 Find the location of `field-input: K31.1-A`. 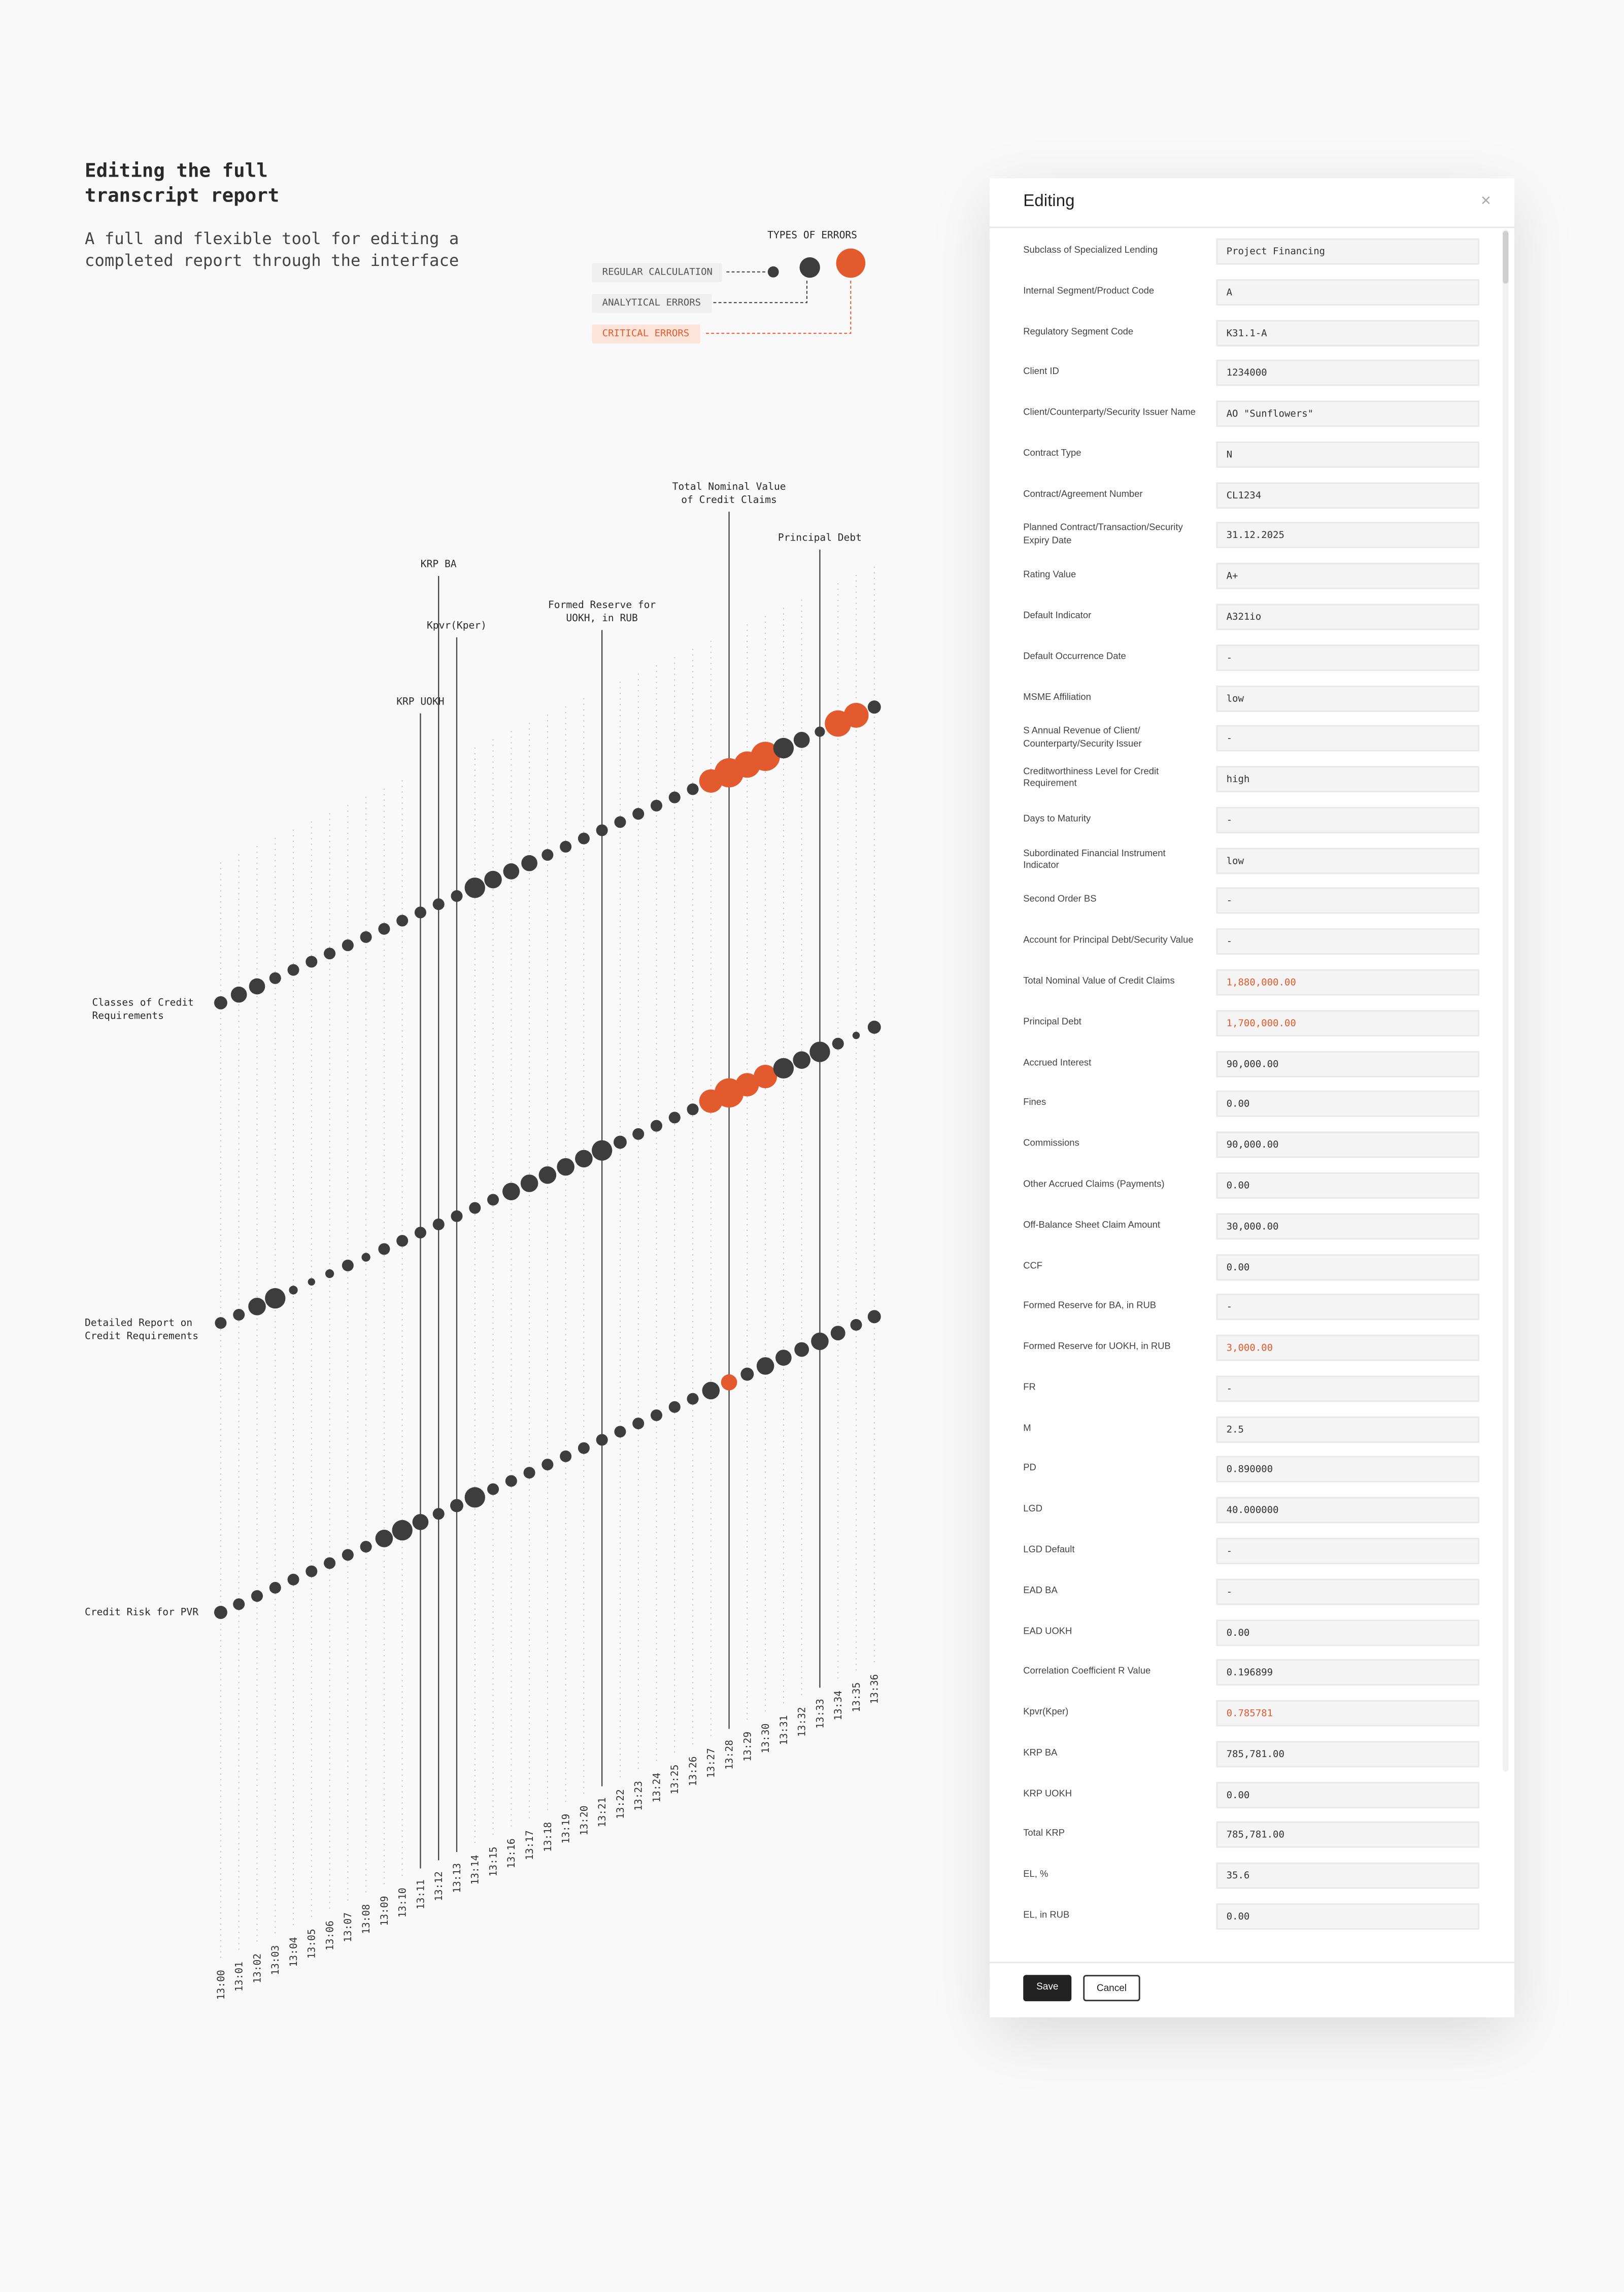

field-input: K31.1-A is located at coordinates (1347, 332).